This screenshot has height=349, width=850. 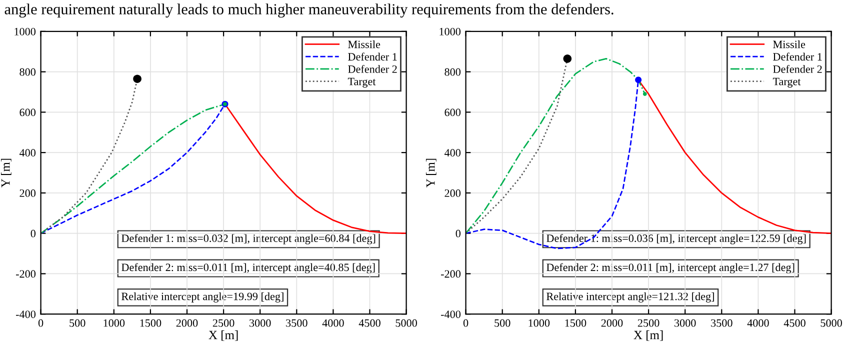 What do you see at coordinates (309, 10) in the screenshot?
I see `text: angle requirement naturally leads to much higher maneuverability requirements from the defenders.` at bounding box center [309, 10].